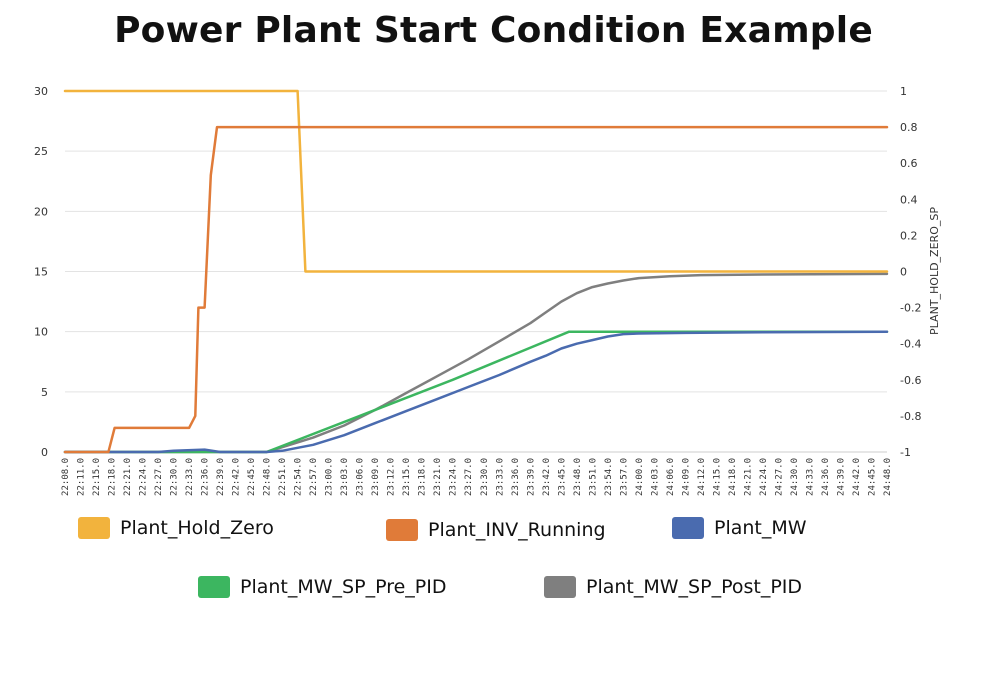 Image resolution: width=987 pixels, height=679 pixels. I want to click on x-tick-label: 24:06.0, so click(671, 477).